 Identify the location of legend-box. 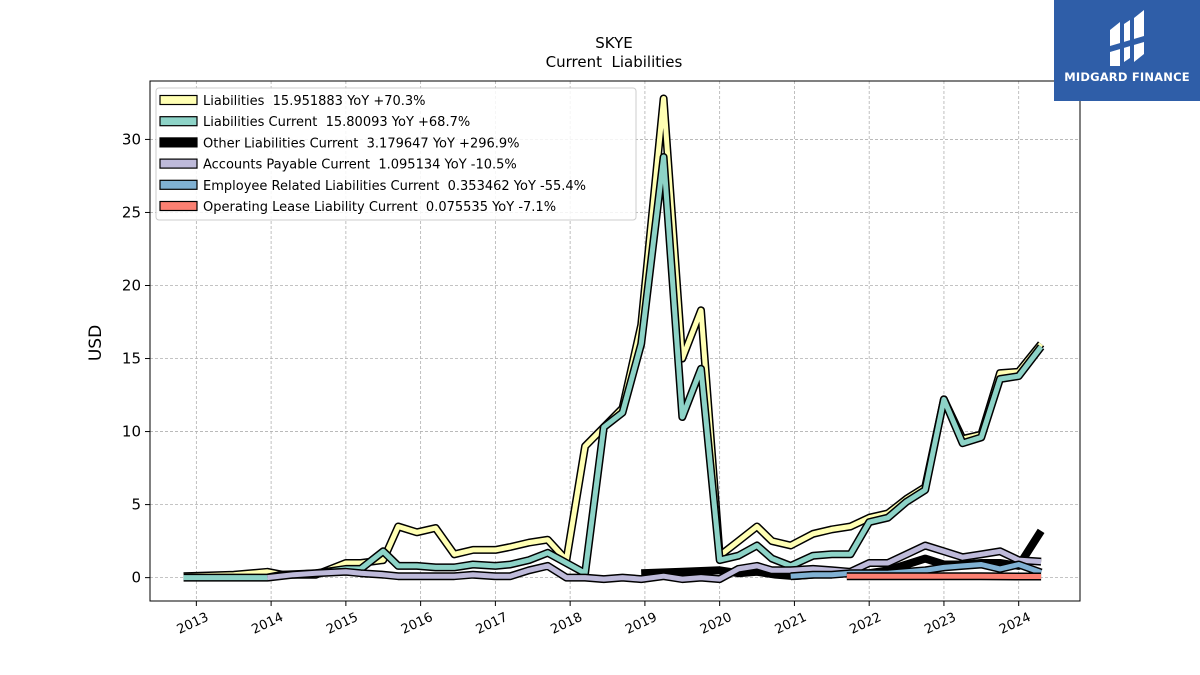
(396, 154).